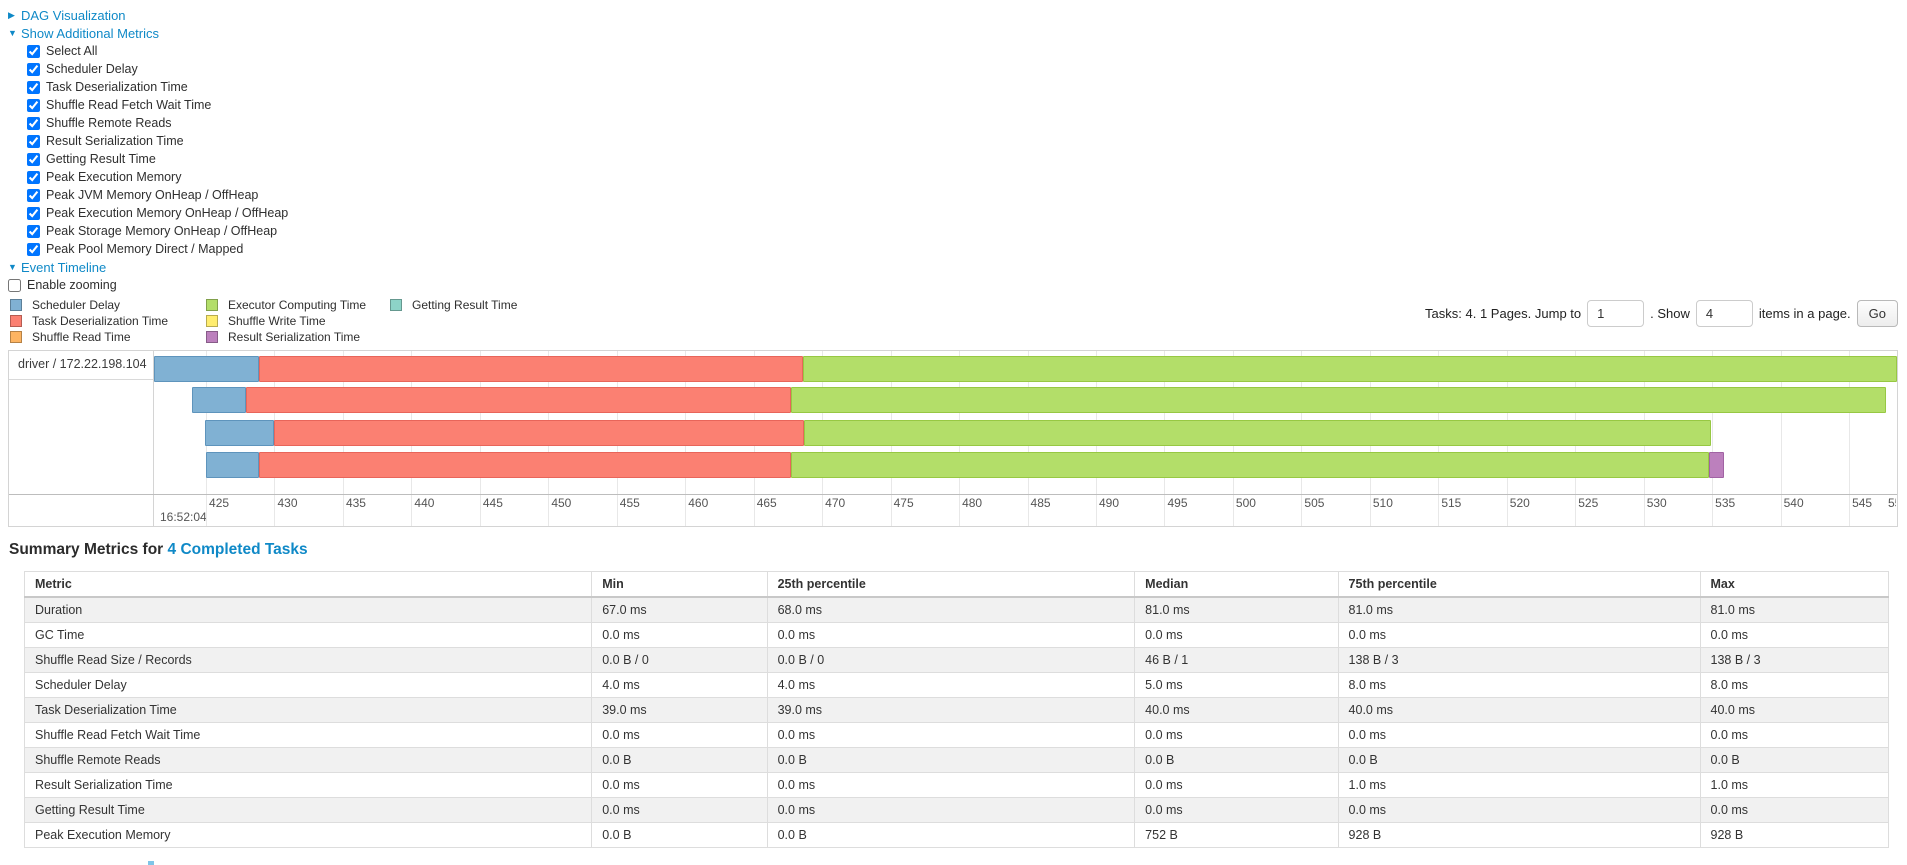  Describe the element at coordinates (1245, 503) in the screenshot. I see `axis-tick-label: 500` at that location.